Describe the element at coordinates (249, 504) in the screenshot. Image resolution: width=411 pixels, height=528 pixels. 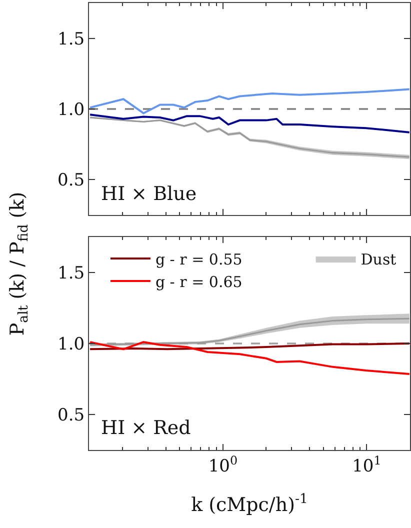
I see `x-axis-title: k (cMpc/h)$^{-1}$` at that location.